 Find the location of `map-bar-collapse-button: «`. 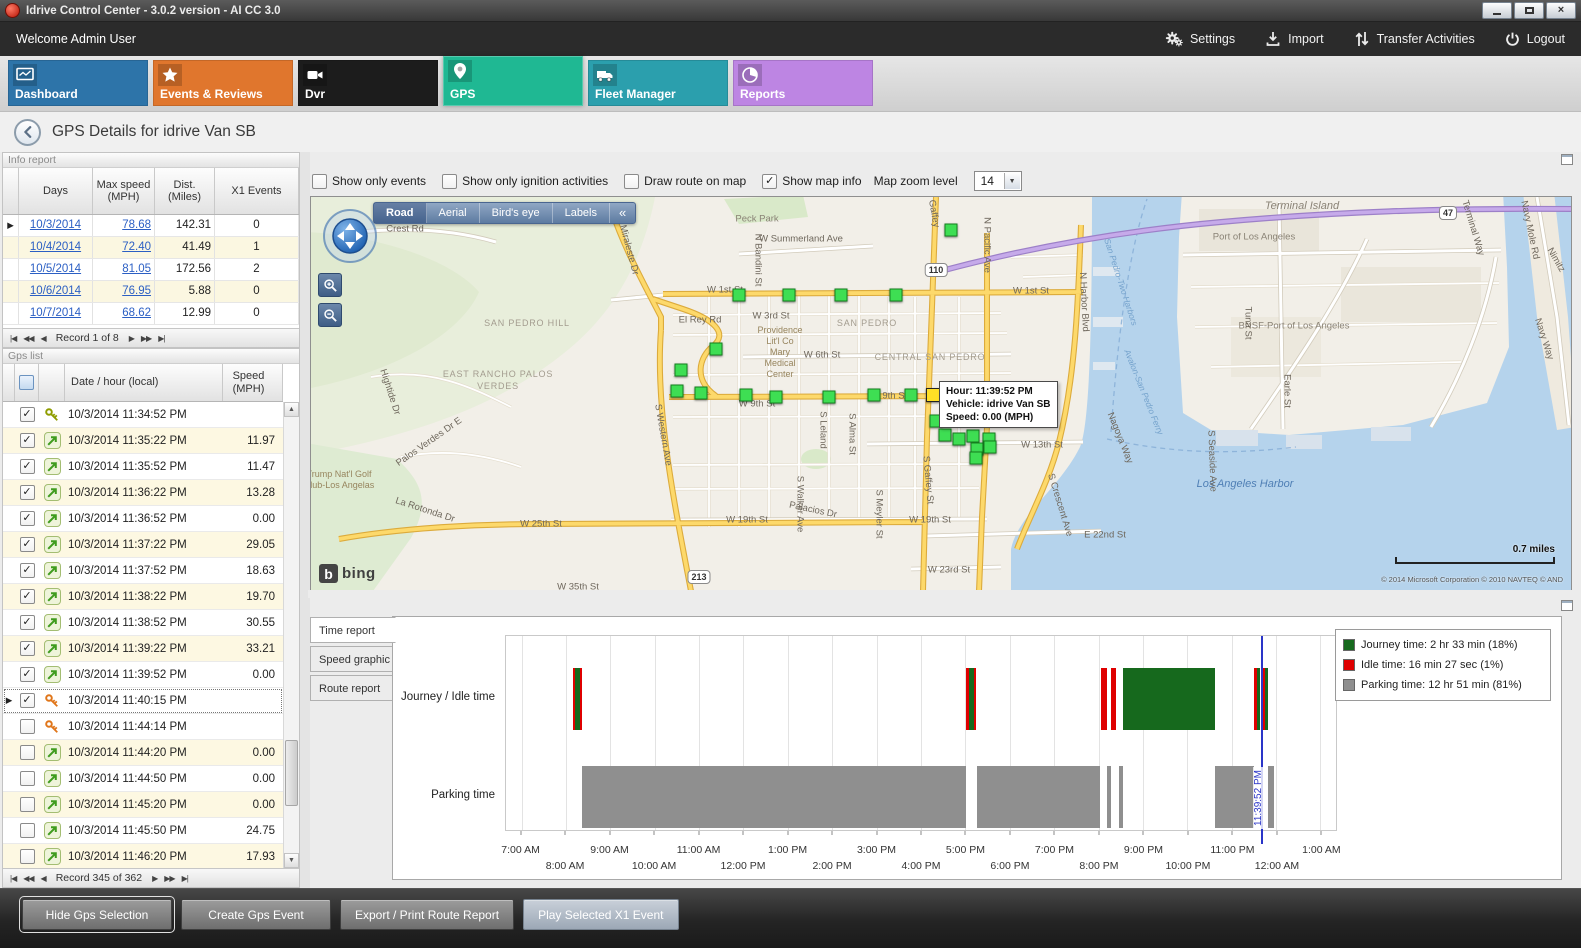

map-bar-collapse-button: « is located at coordinates (623, 212).